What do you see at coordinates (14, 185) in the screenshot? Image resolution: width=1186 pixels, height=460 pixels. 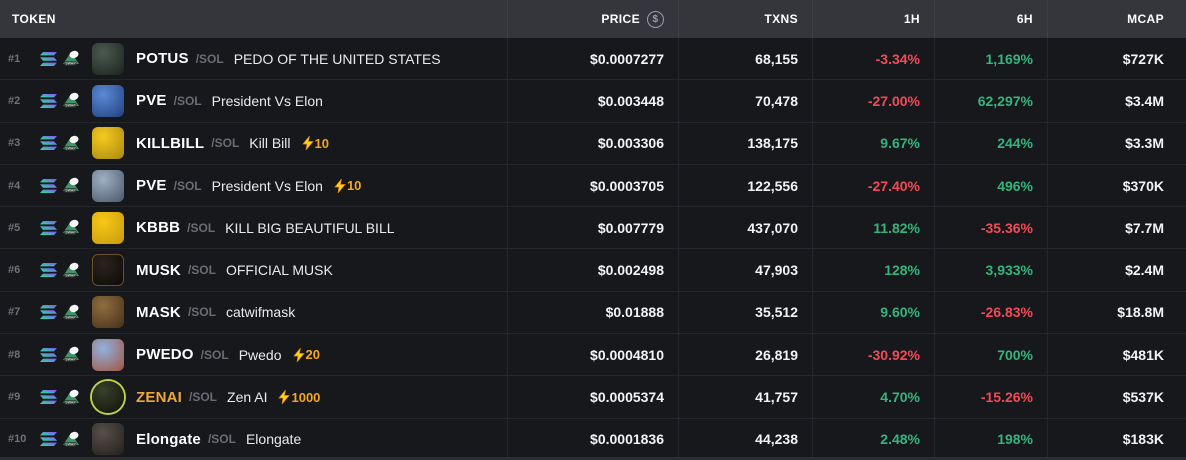 I see `rank-label: #4` at bounding box center [14, 185].